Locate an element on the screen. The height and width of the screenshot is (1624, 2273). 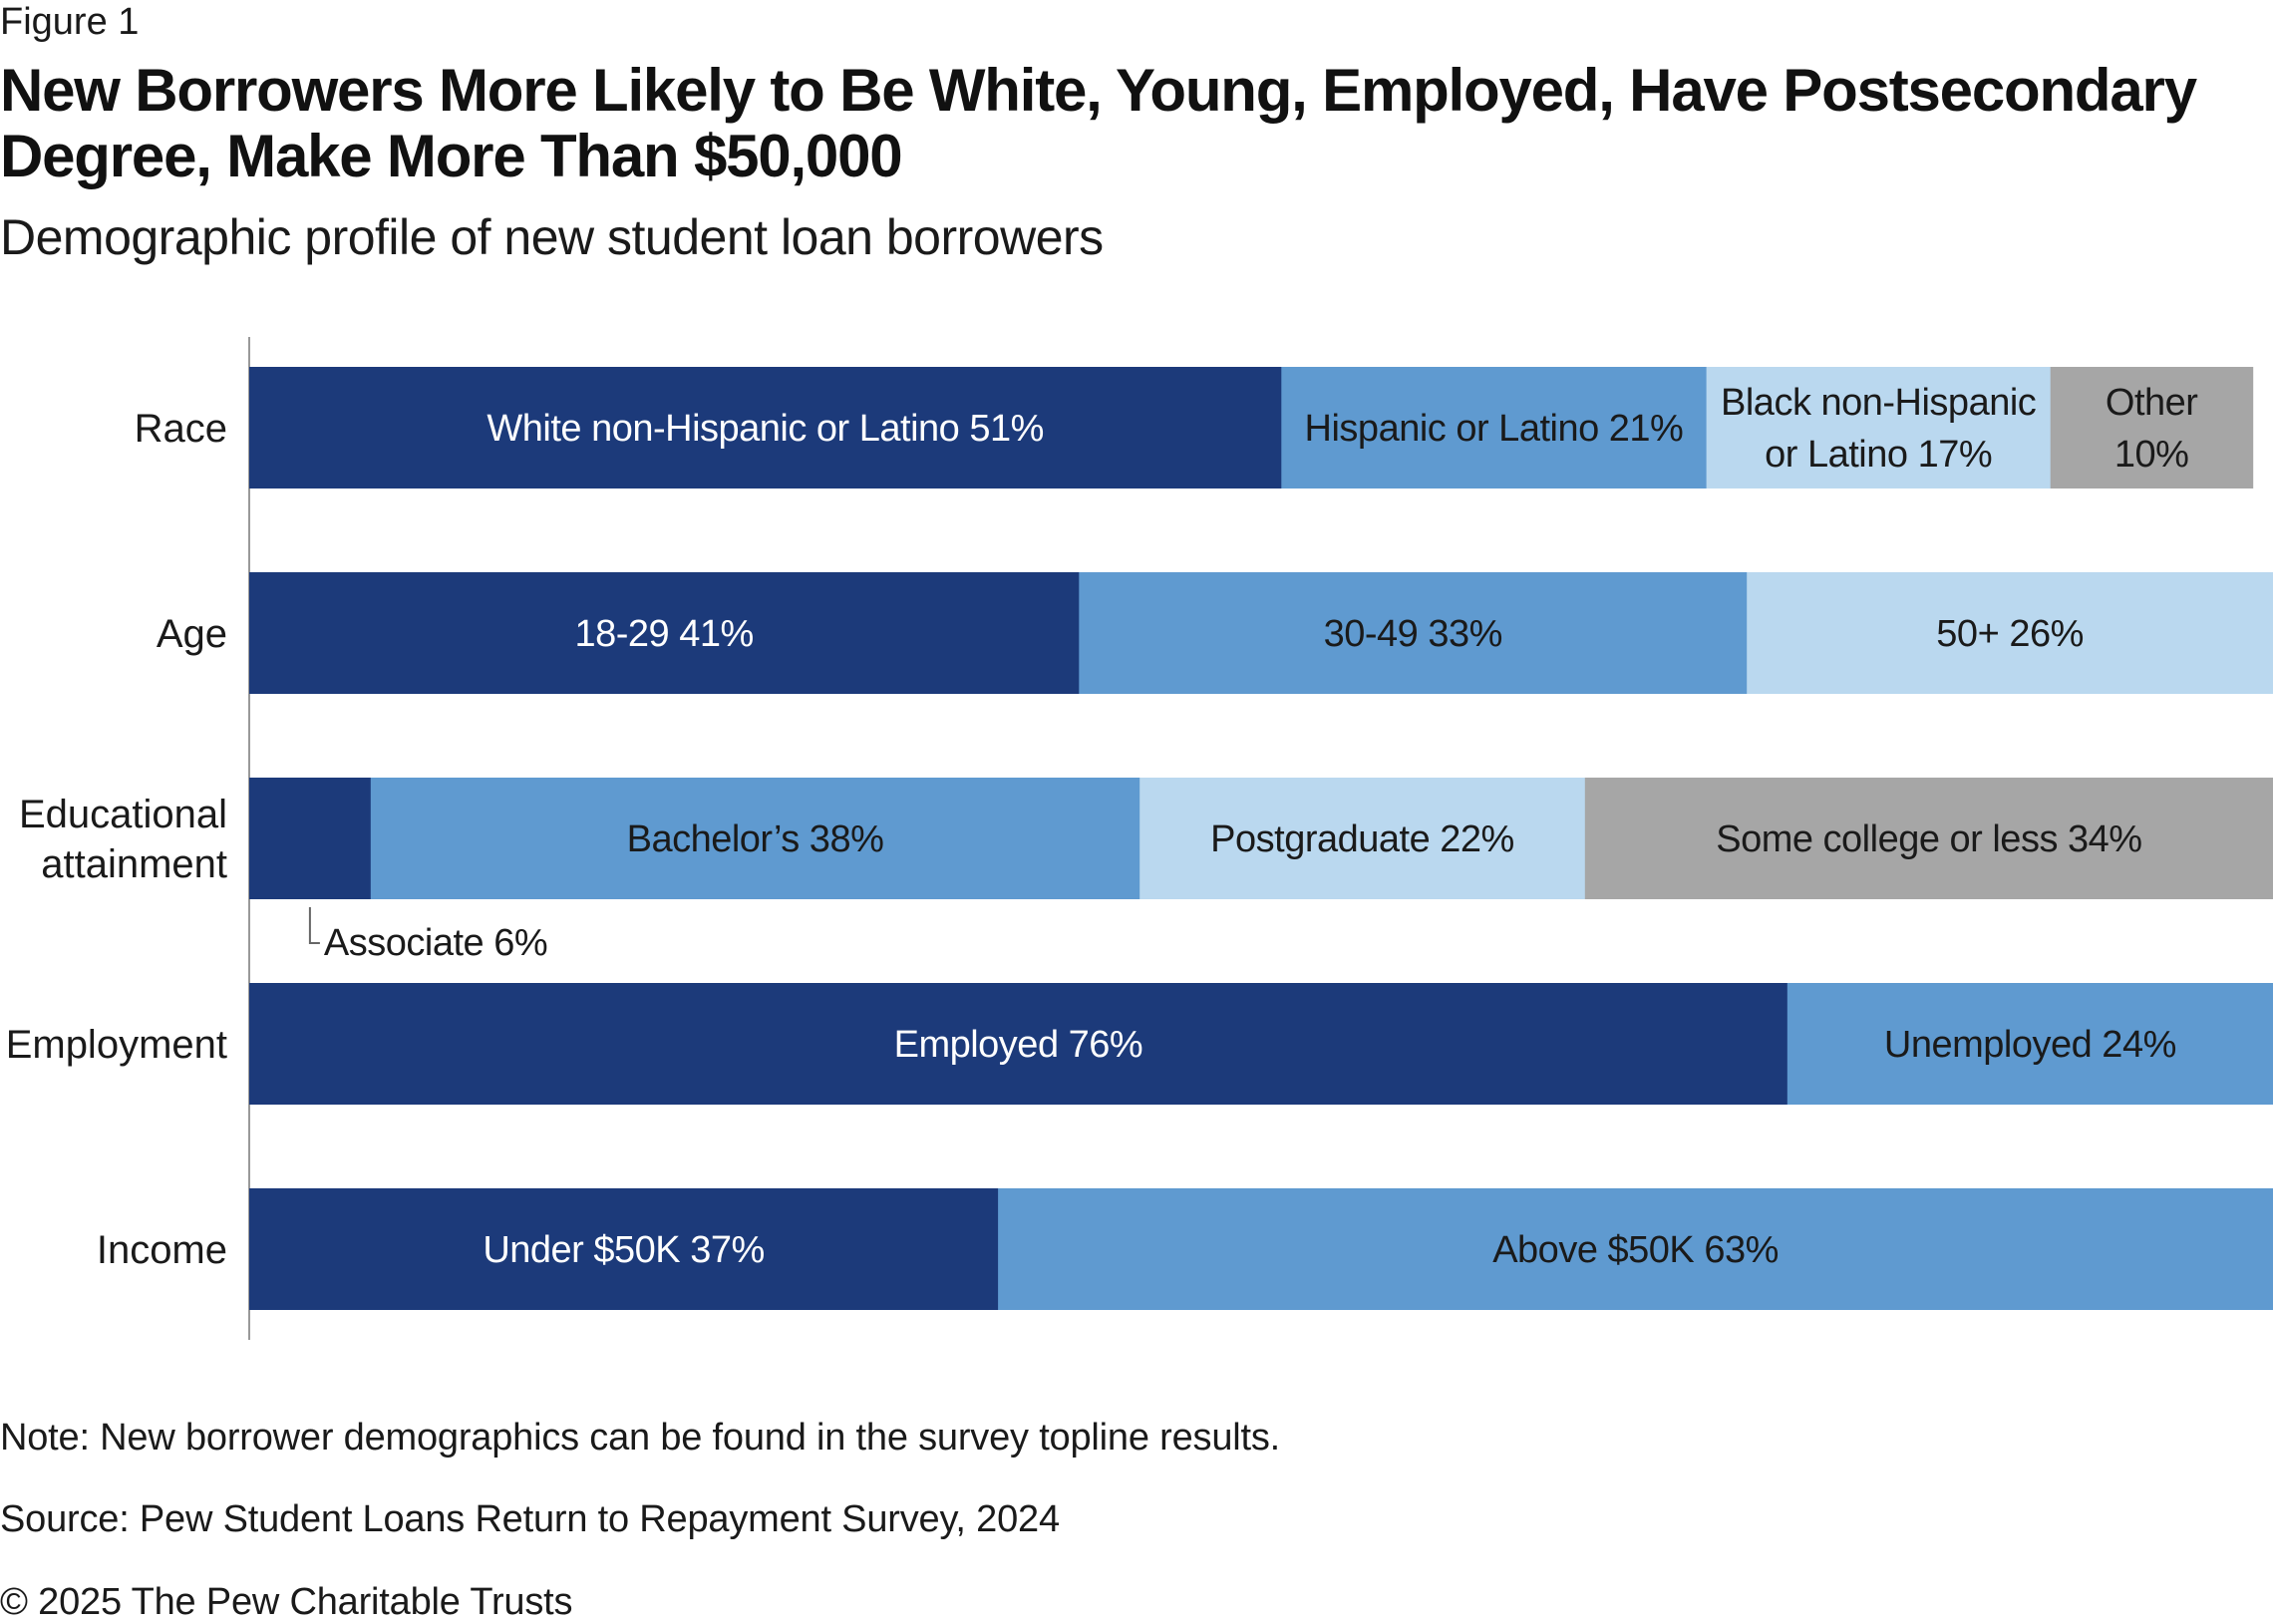
data-label-race-other-10: Other 10% is located at coordinates (2152, 429).